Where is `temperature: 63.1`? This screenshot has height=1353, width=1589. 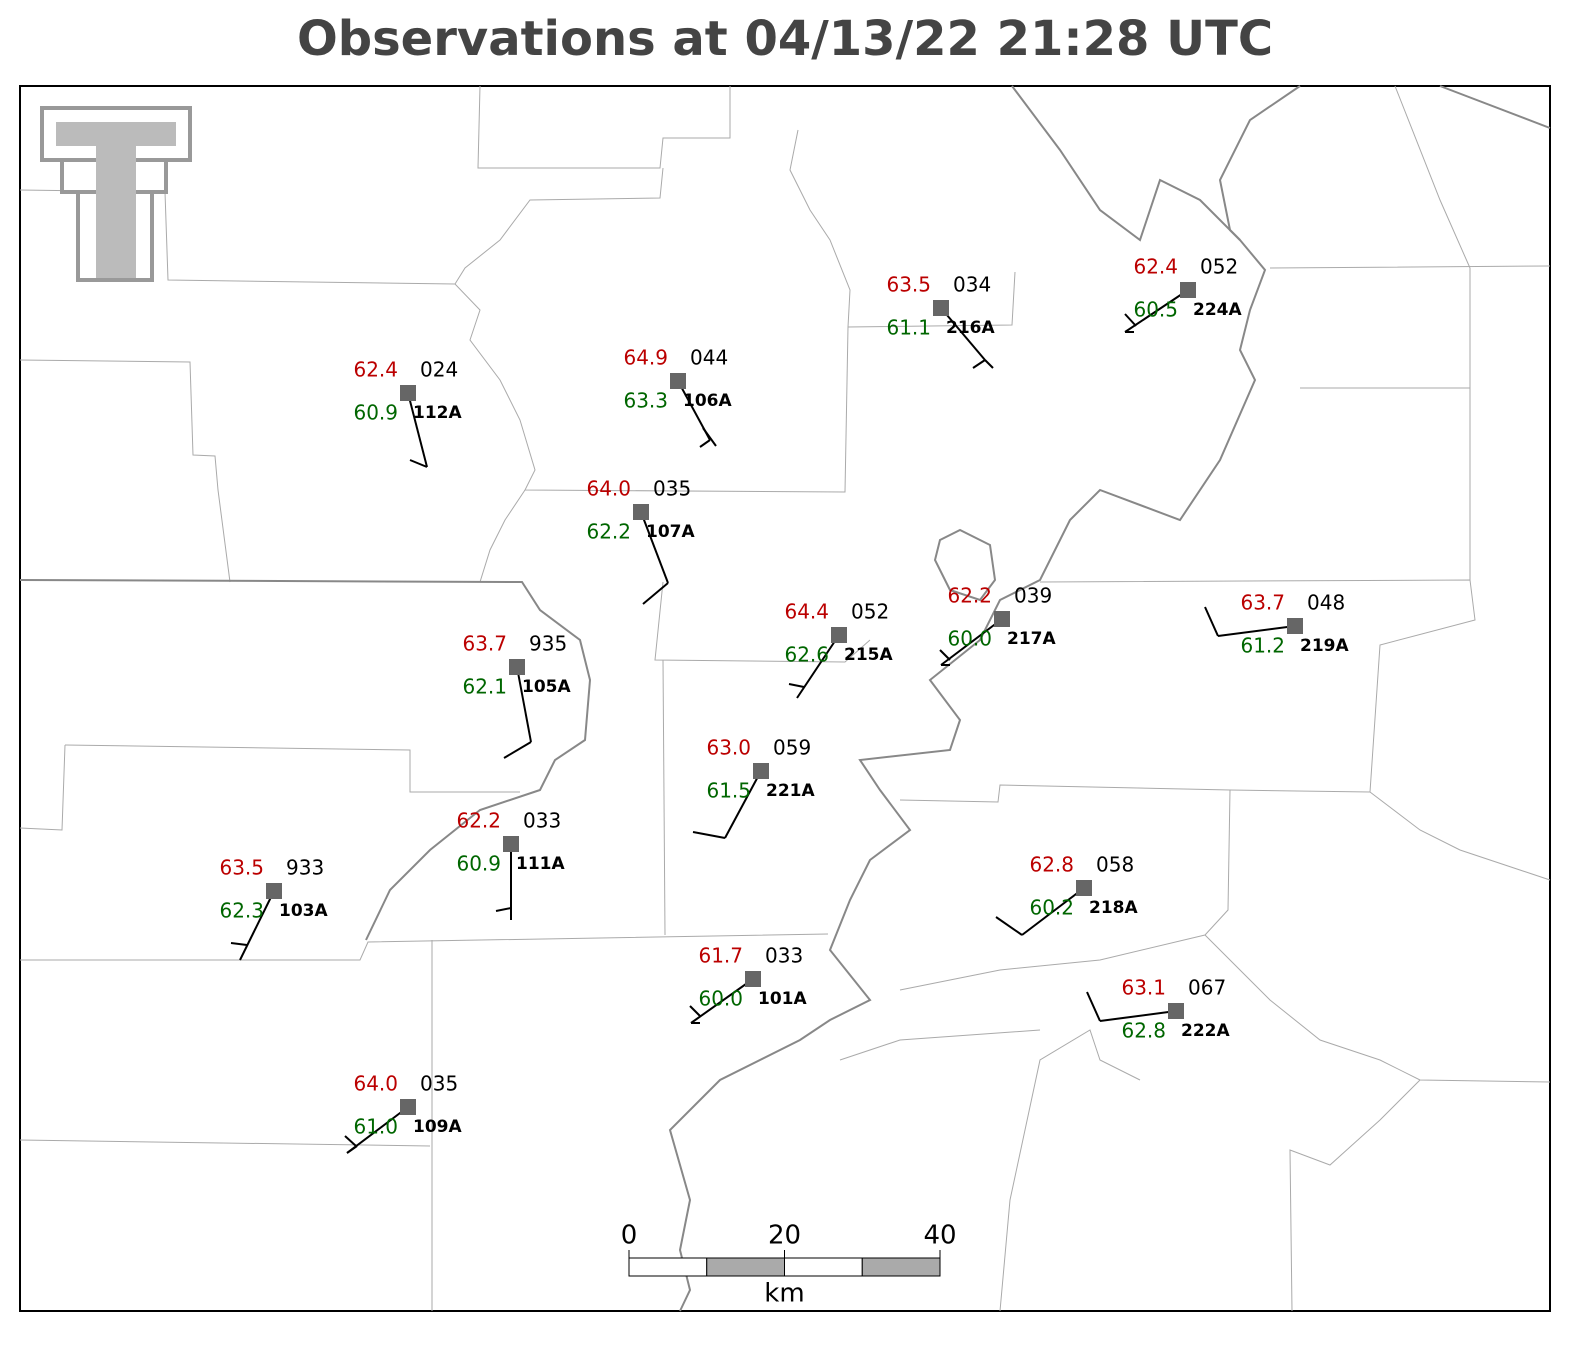
temperature: 63.1 is located at coordinates (1143, 988).